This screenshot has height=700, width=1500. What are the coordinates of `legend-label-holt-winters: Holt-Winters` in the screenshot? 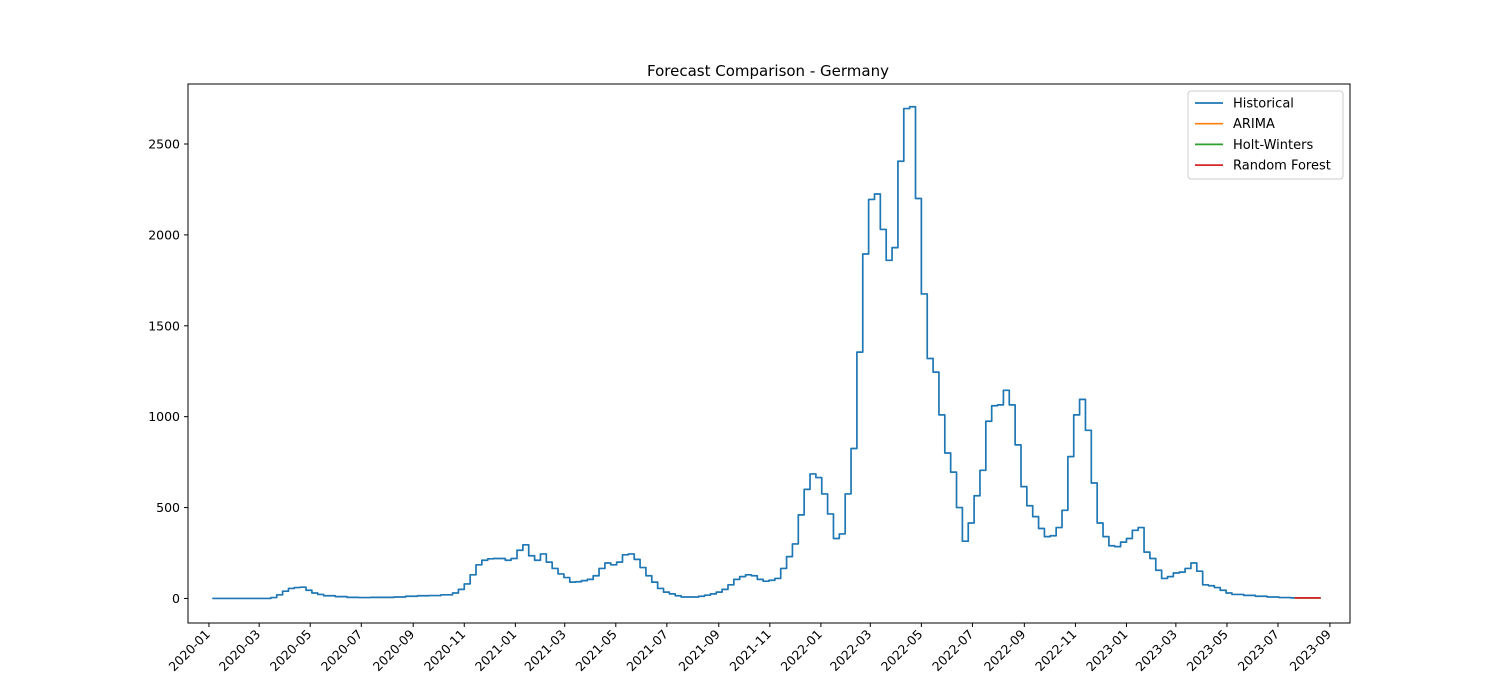 It's located at (1273, 145).